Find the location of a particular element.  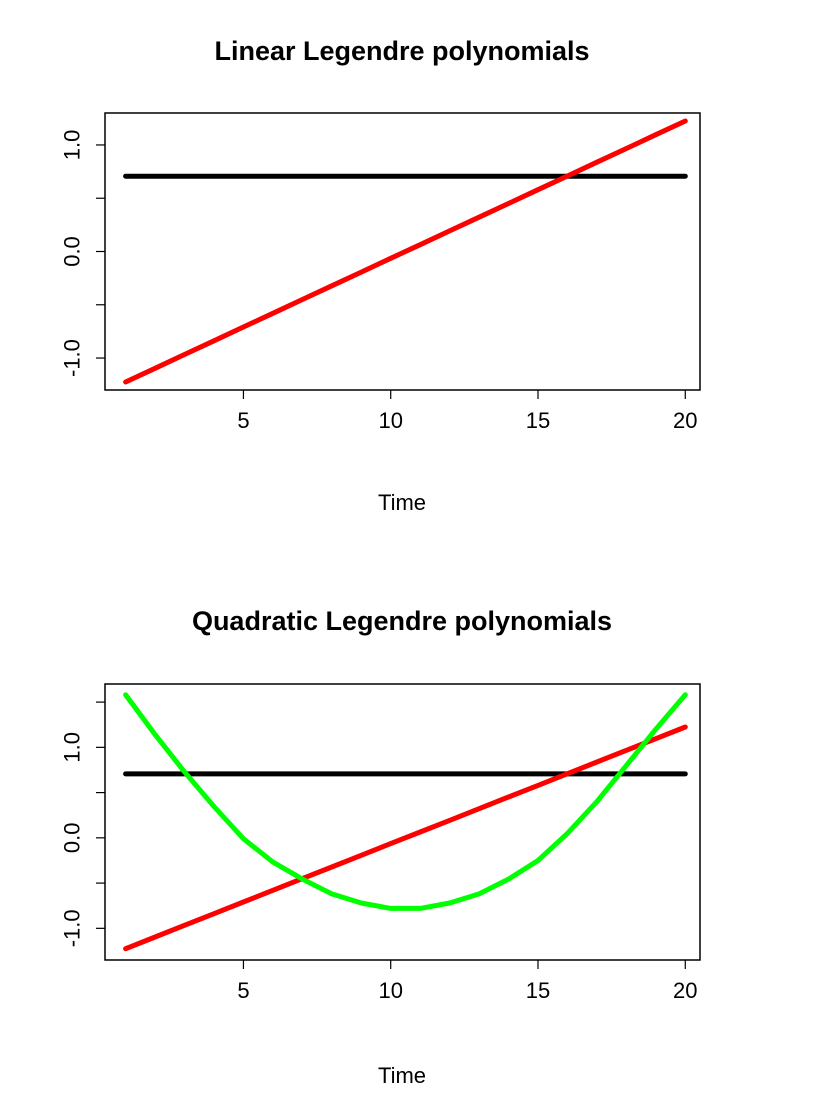

chart-title: Linear Legendre polynomials is located at coordinates (401, 51).